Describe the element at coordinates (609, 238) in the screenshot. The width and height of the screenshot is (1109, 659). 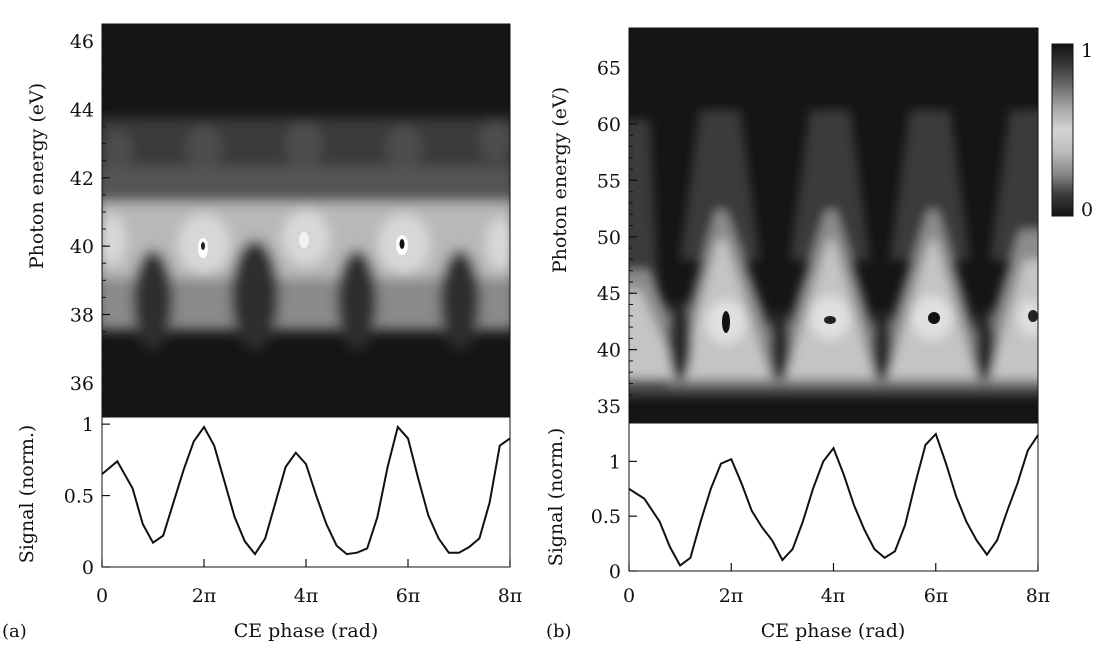
I see `heatmap-b-y-tick-label-3: 50` at that location.